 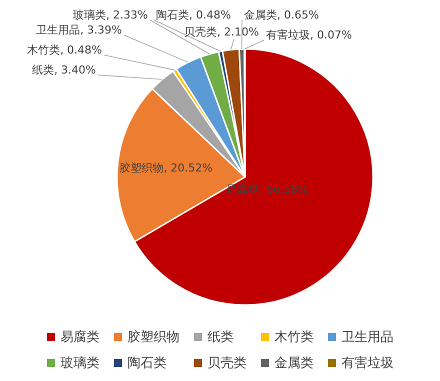 I want to click on data-label: 易腐类, 66.58%, so click(x=267, y=189).